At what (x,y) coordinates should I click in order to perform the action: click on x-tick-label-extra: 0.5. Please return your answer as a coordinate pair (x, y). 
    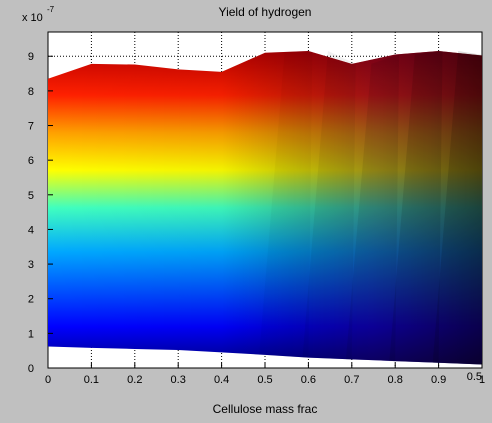
    Looking at the image, I should click on (474, 377).